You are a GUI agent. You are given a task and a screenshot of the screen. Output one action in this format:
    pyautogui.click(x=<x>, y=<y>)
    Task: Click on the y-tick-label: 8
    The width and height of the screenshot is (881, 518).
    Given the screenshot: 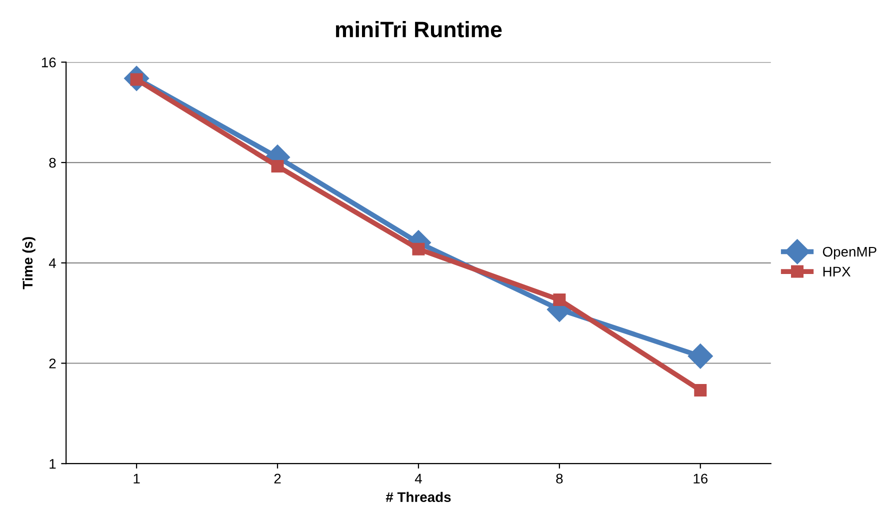 What is the action you would take?
    pyautogui.click(x=52, y=163)
    